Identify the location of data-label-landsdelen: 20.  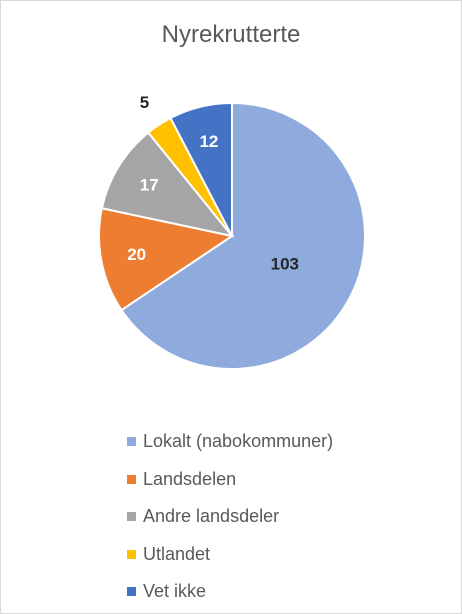
(136, 254).